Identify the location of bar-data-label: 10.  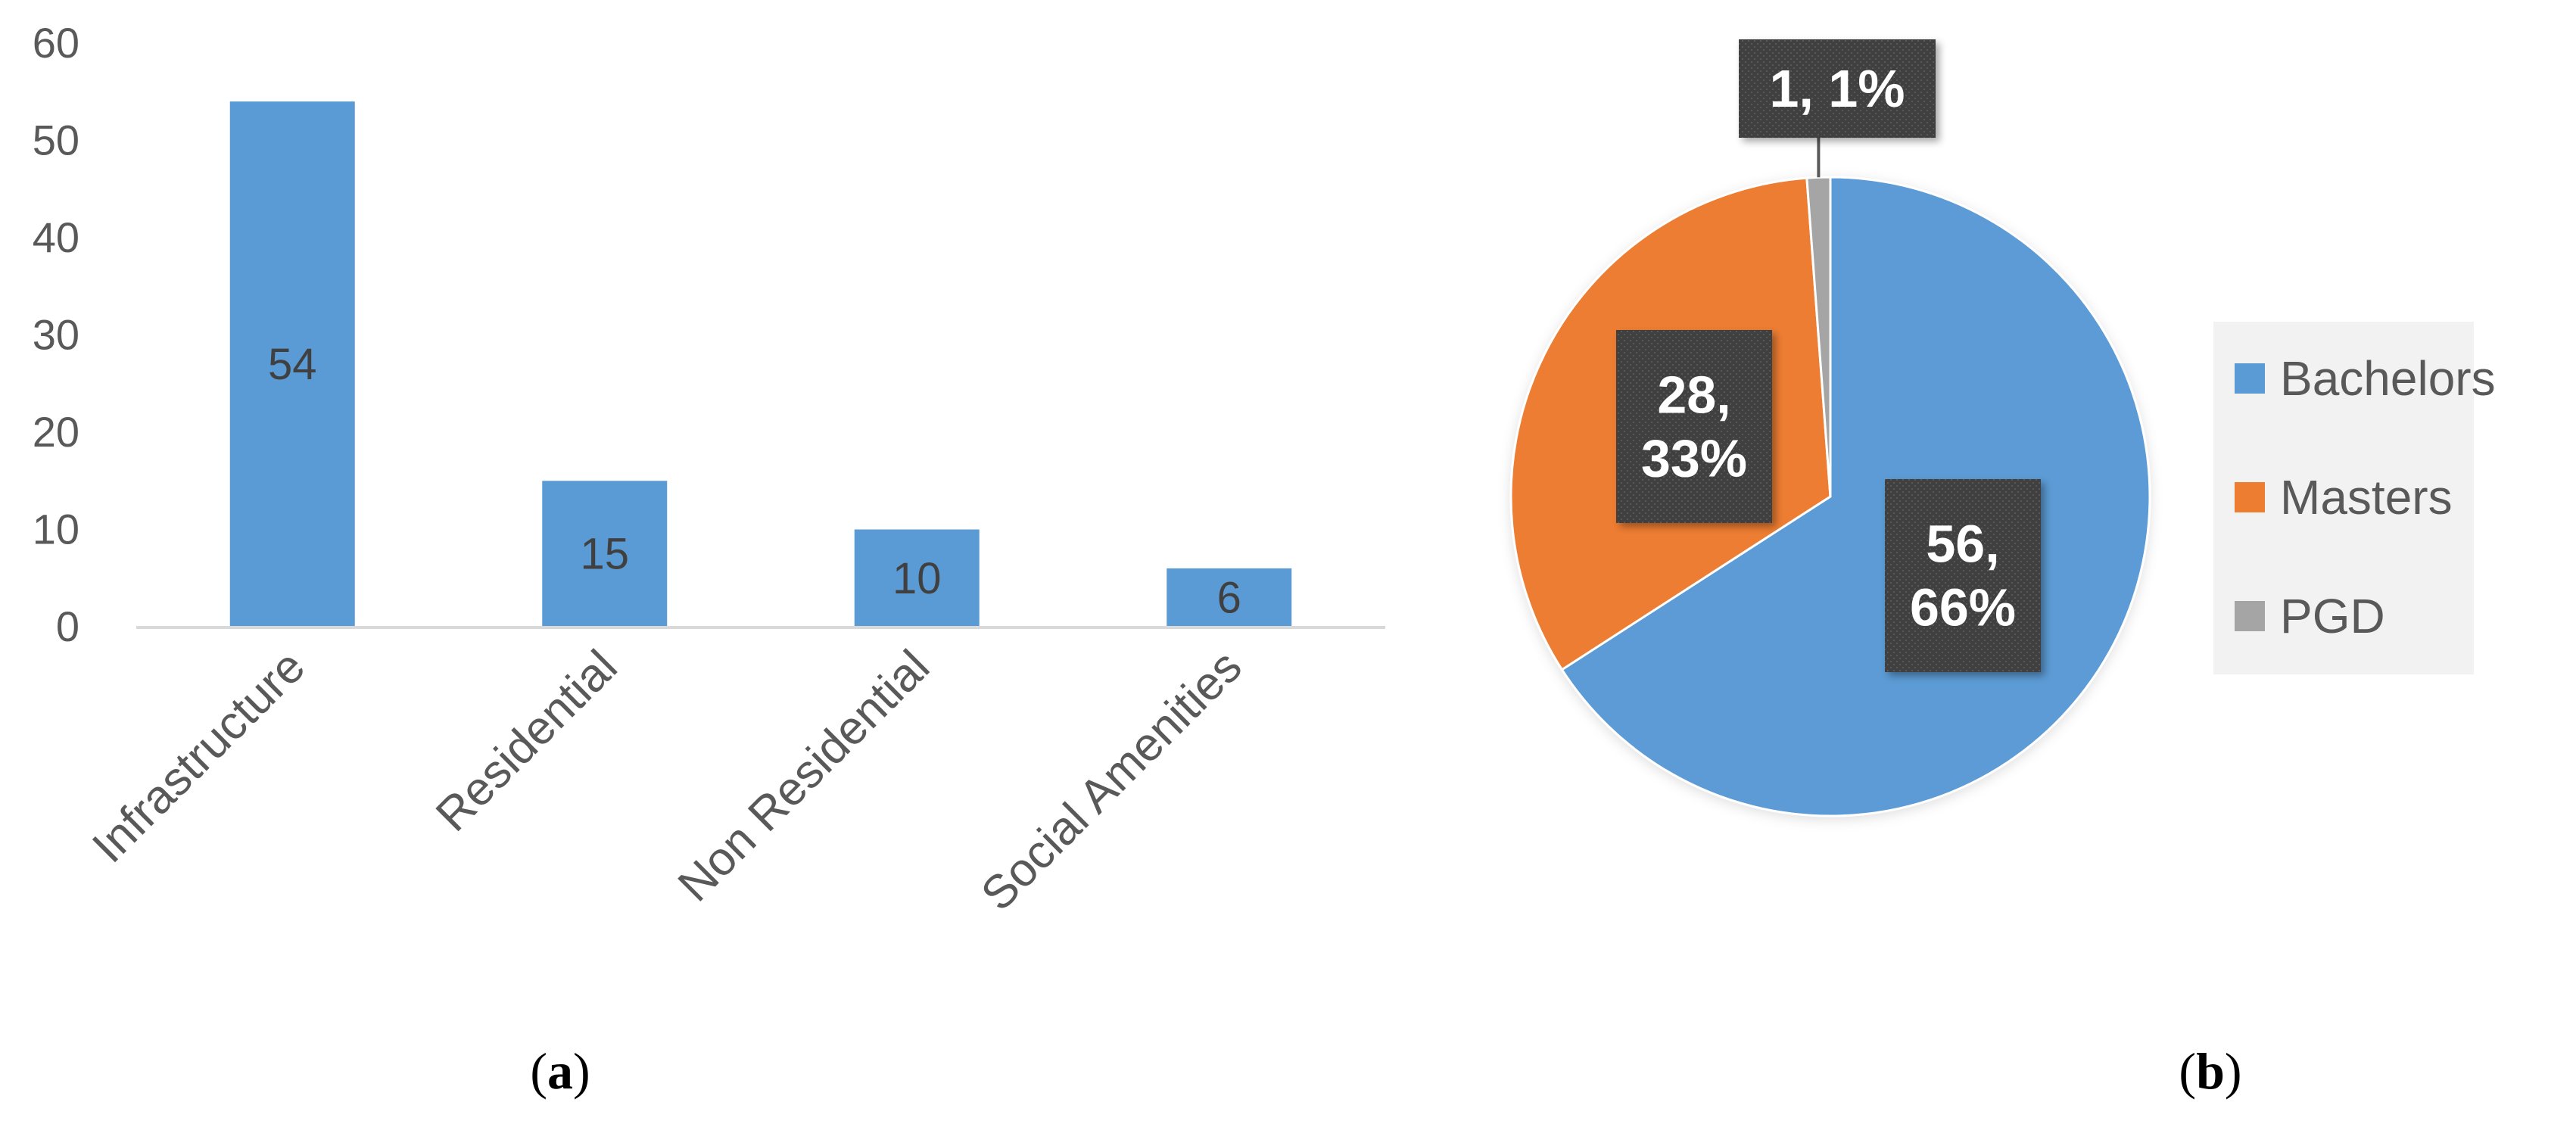
(917, 578).